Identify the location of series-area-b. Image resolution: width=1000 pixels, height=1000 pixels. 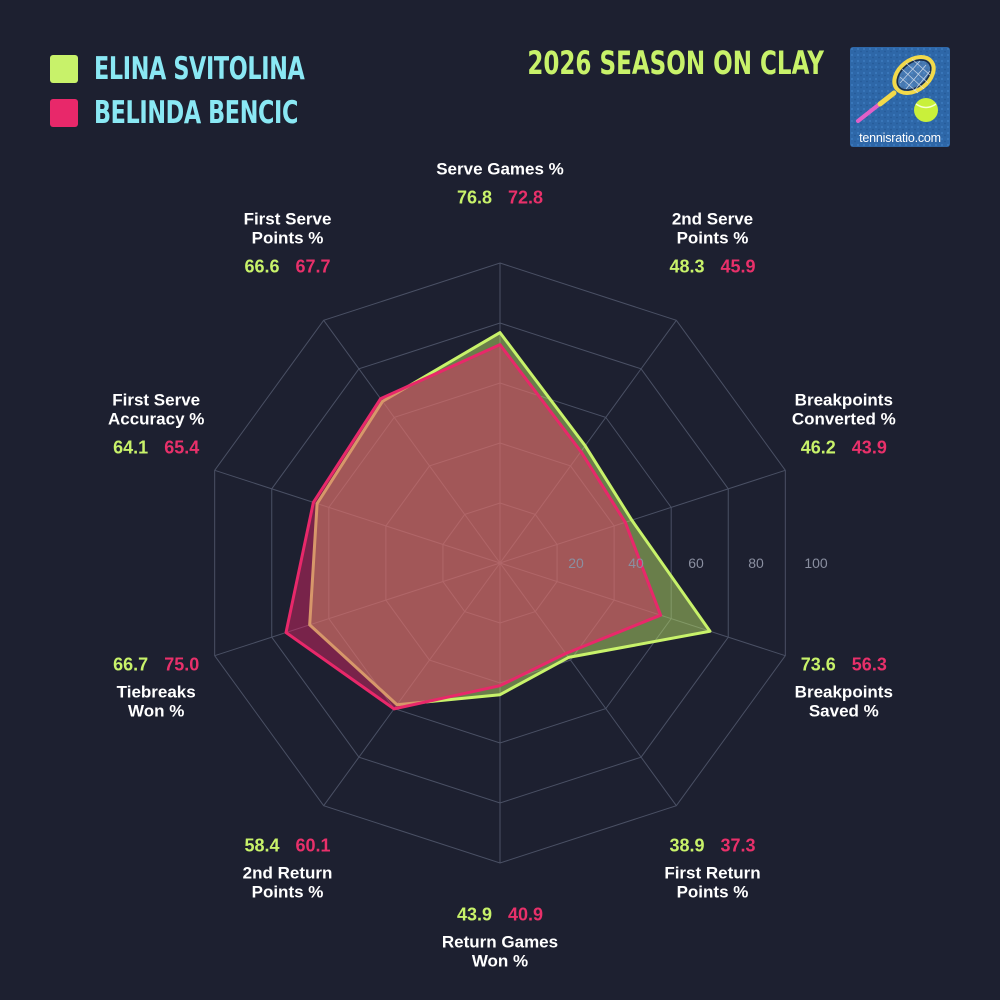
(473, 527).